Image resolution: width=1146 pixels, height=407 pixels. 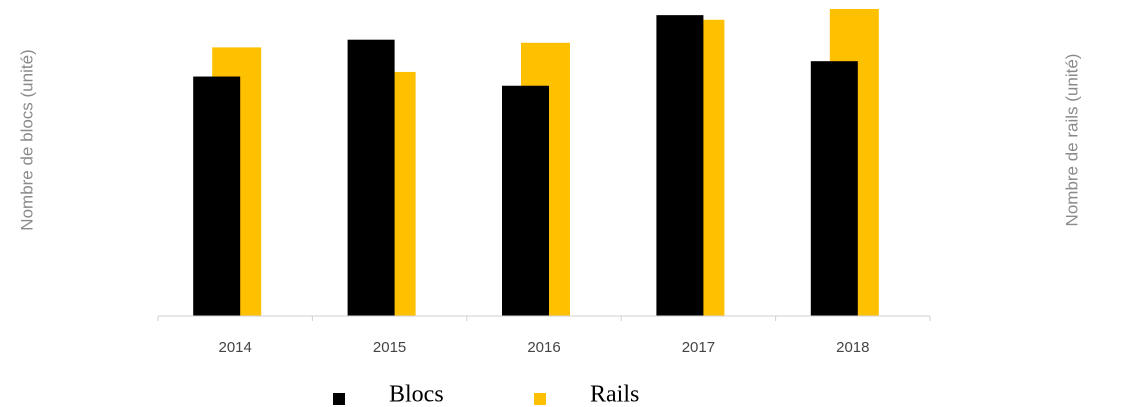 I want to click on x-tick-label: 2017, so click(x=698, y=347).